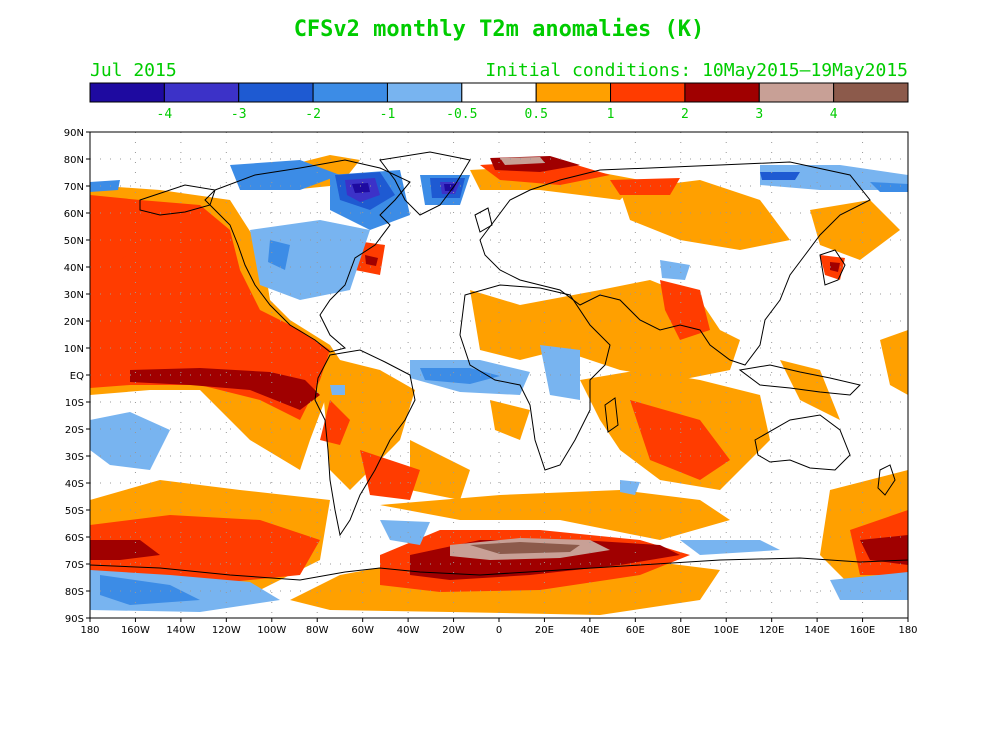  What do you see at coordinates (365, 443) in the screenshot?
I see `coast-south-america` at bounding box center [365, 443].